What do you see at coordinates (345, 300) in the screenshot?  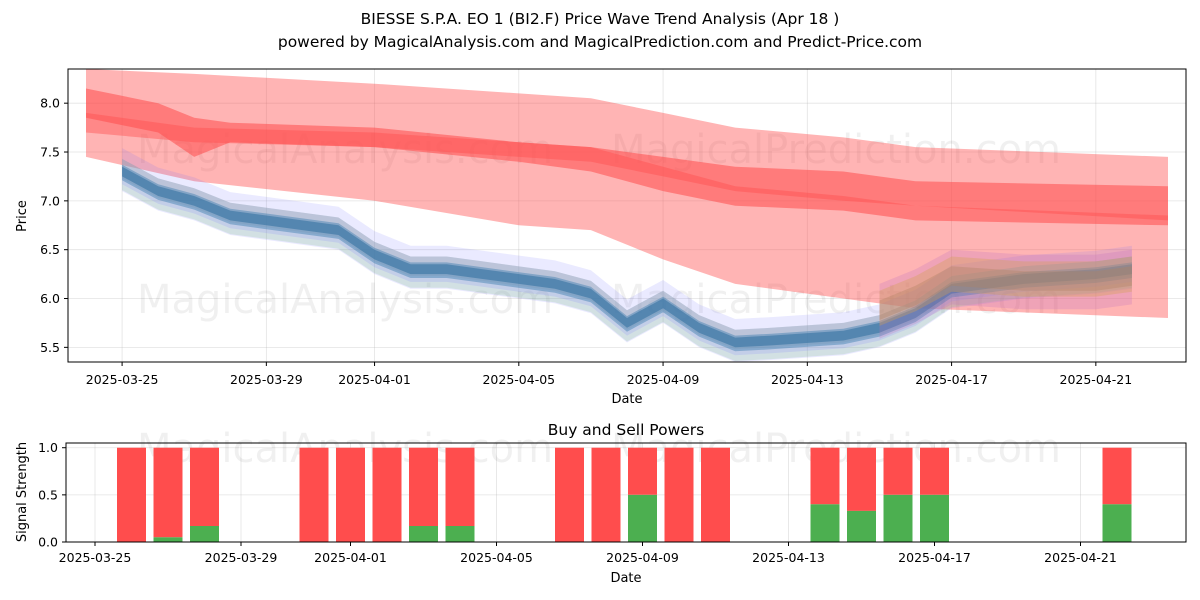 I see `watermark-text: MagicalAnalysis.com` at bounding box center [345, 300].